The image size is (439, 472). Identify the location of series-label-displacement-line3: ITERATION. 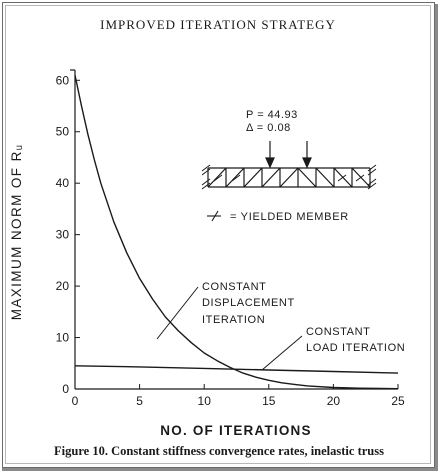
(233, 320).